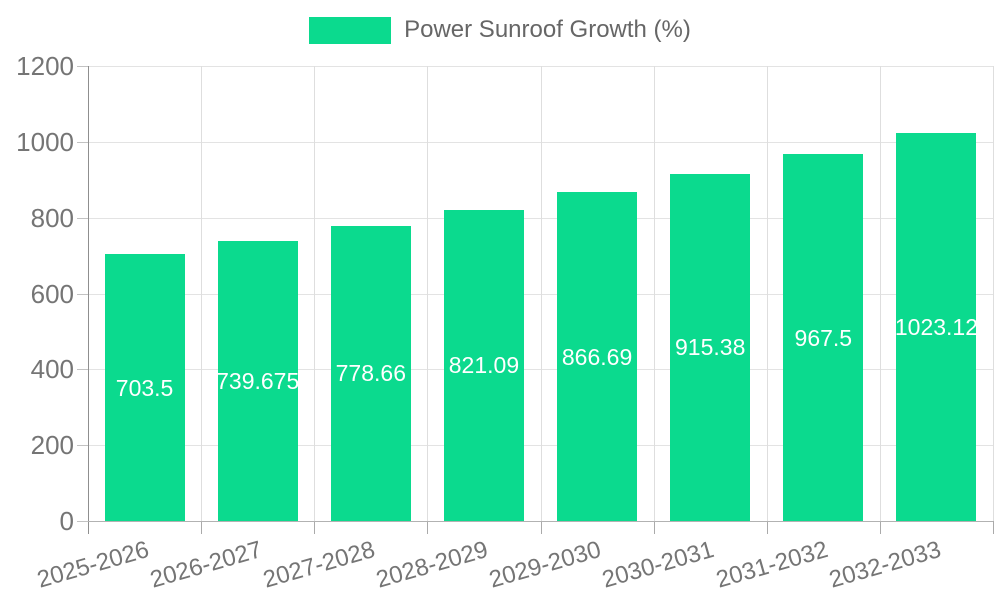 This screenshot has height=600, width=1000. I want to click on y-axis-tick-label: 1000, so click(45, 141).